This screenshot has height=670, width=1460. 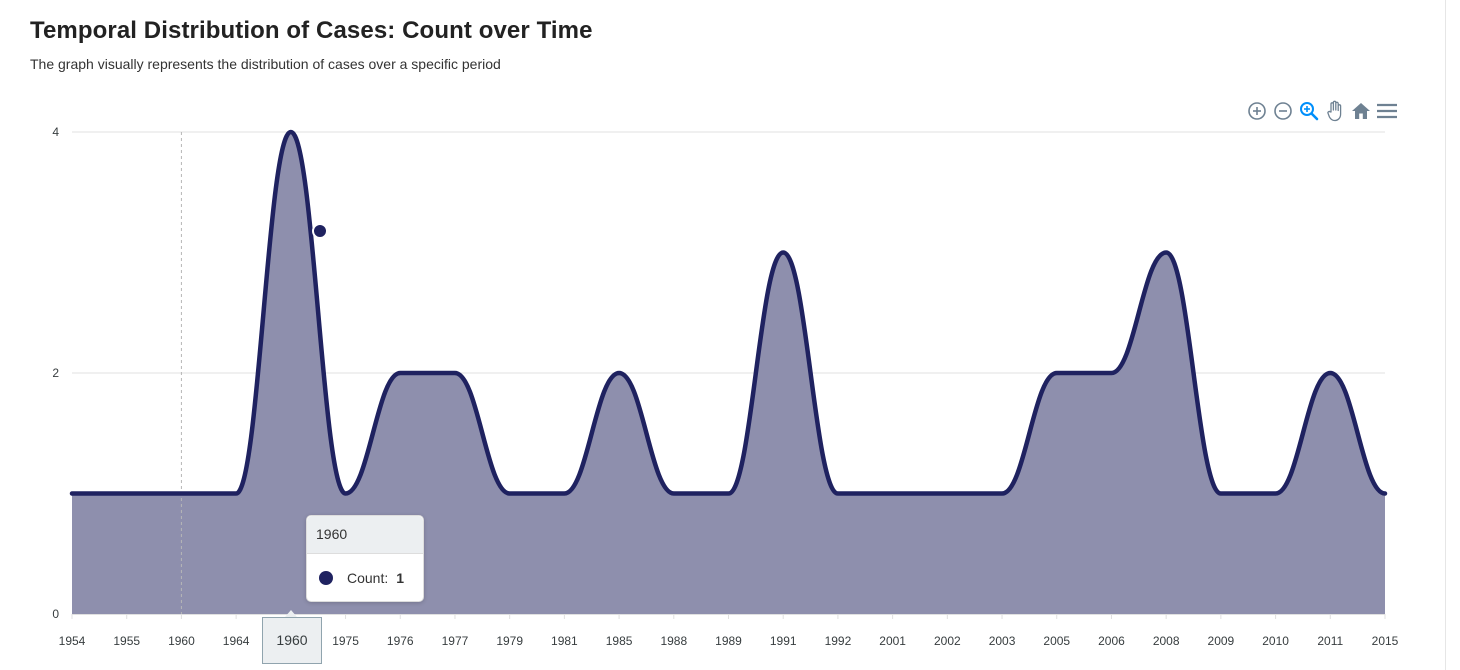 What do you see at coordinates (1445, 335) in the screenshot?
I see `panel-border` at bounding box center [1445, 335].